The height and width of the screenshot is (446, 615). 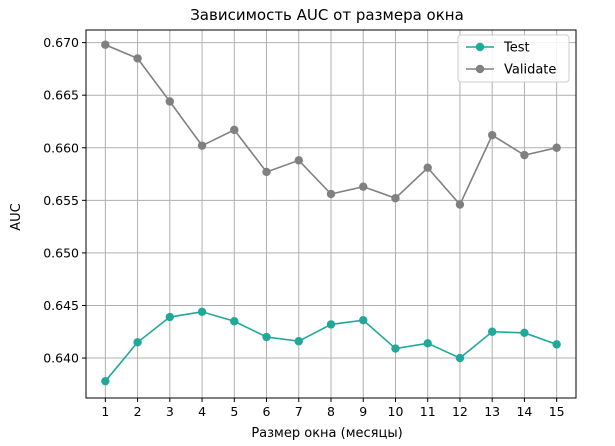 What do you see at coordinates (327, 15) in the screenshot?
I see `chart-title: Зависимость AUC от размера окна` at bounding box center [327, 15].